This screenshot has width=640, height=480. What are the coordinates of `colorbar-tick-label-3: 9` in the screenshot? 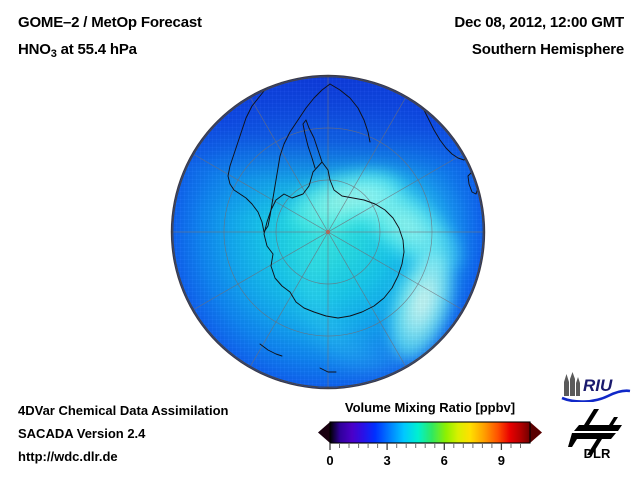 It's located at (501, 460).